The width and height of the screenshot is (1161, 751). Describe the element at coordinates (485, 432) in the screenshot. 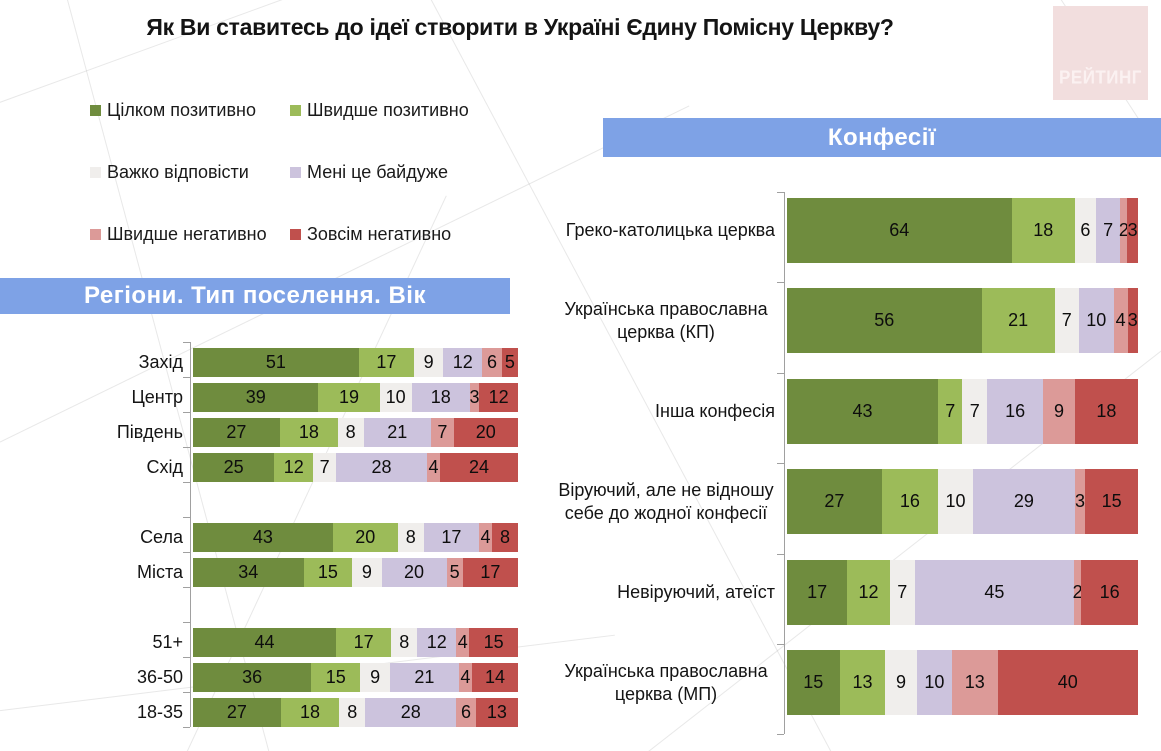

I see `bar-segment: 20` at that location.